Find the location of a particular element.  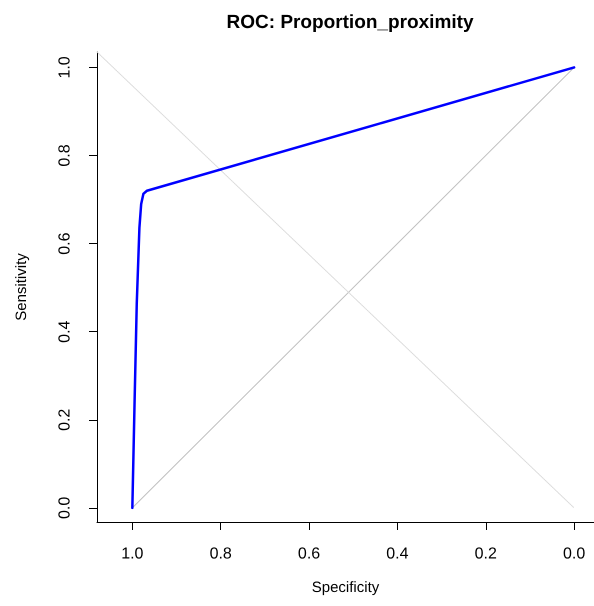

y-axis-title: Sensitivity is located at coordinates (21, 286).